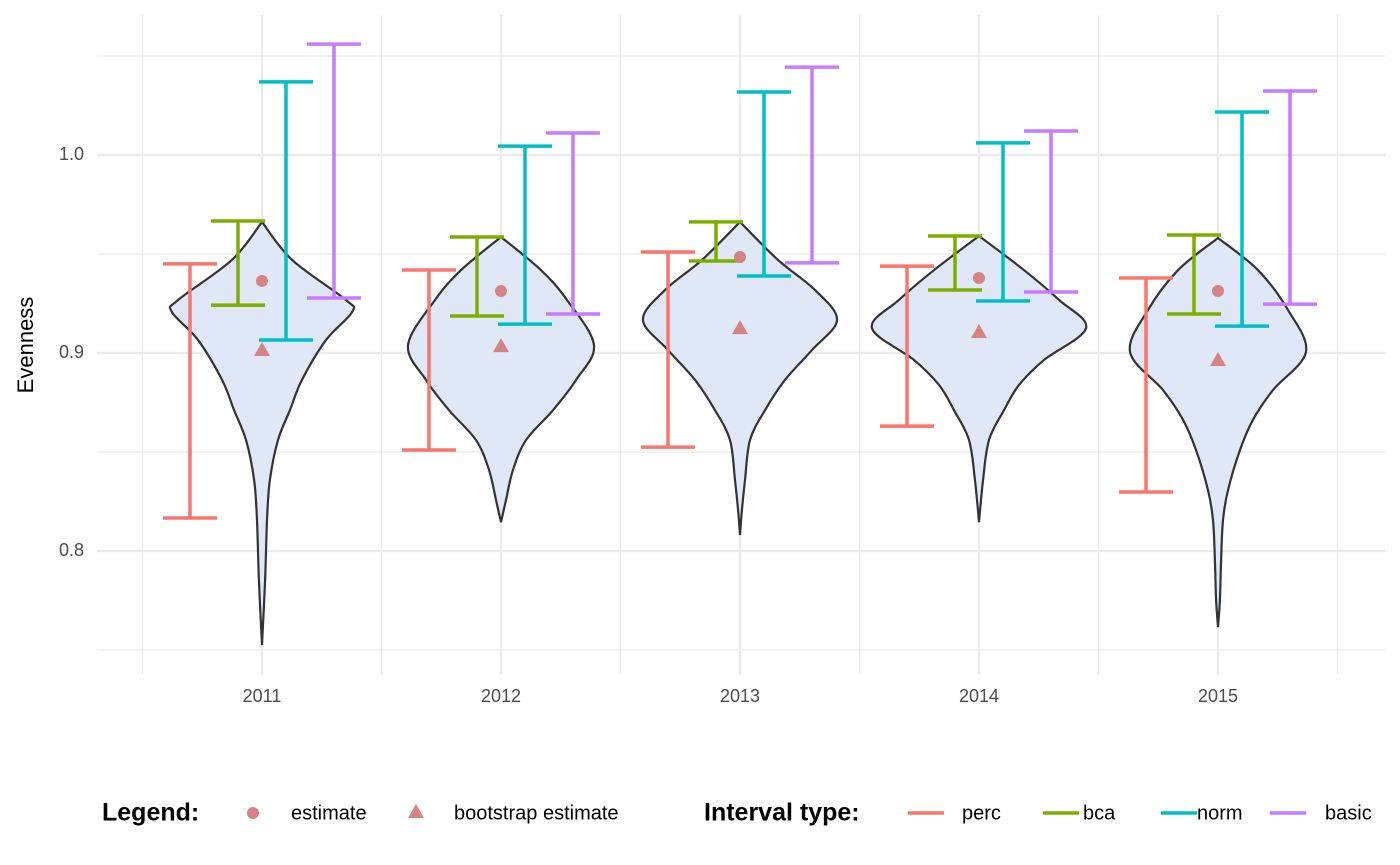 The width and height of the screenshot is (1400, 865). Describe the element at coordinates (25, 345) in the screenshot. I see `y-axis-title: Evenness` at that location.